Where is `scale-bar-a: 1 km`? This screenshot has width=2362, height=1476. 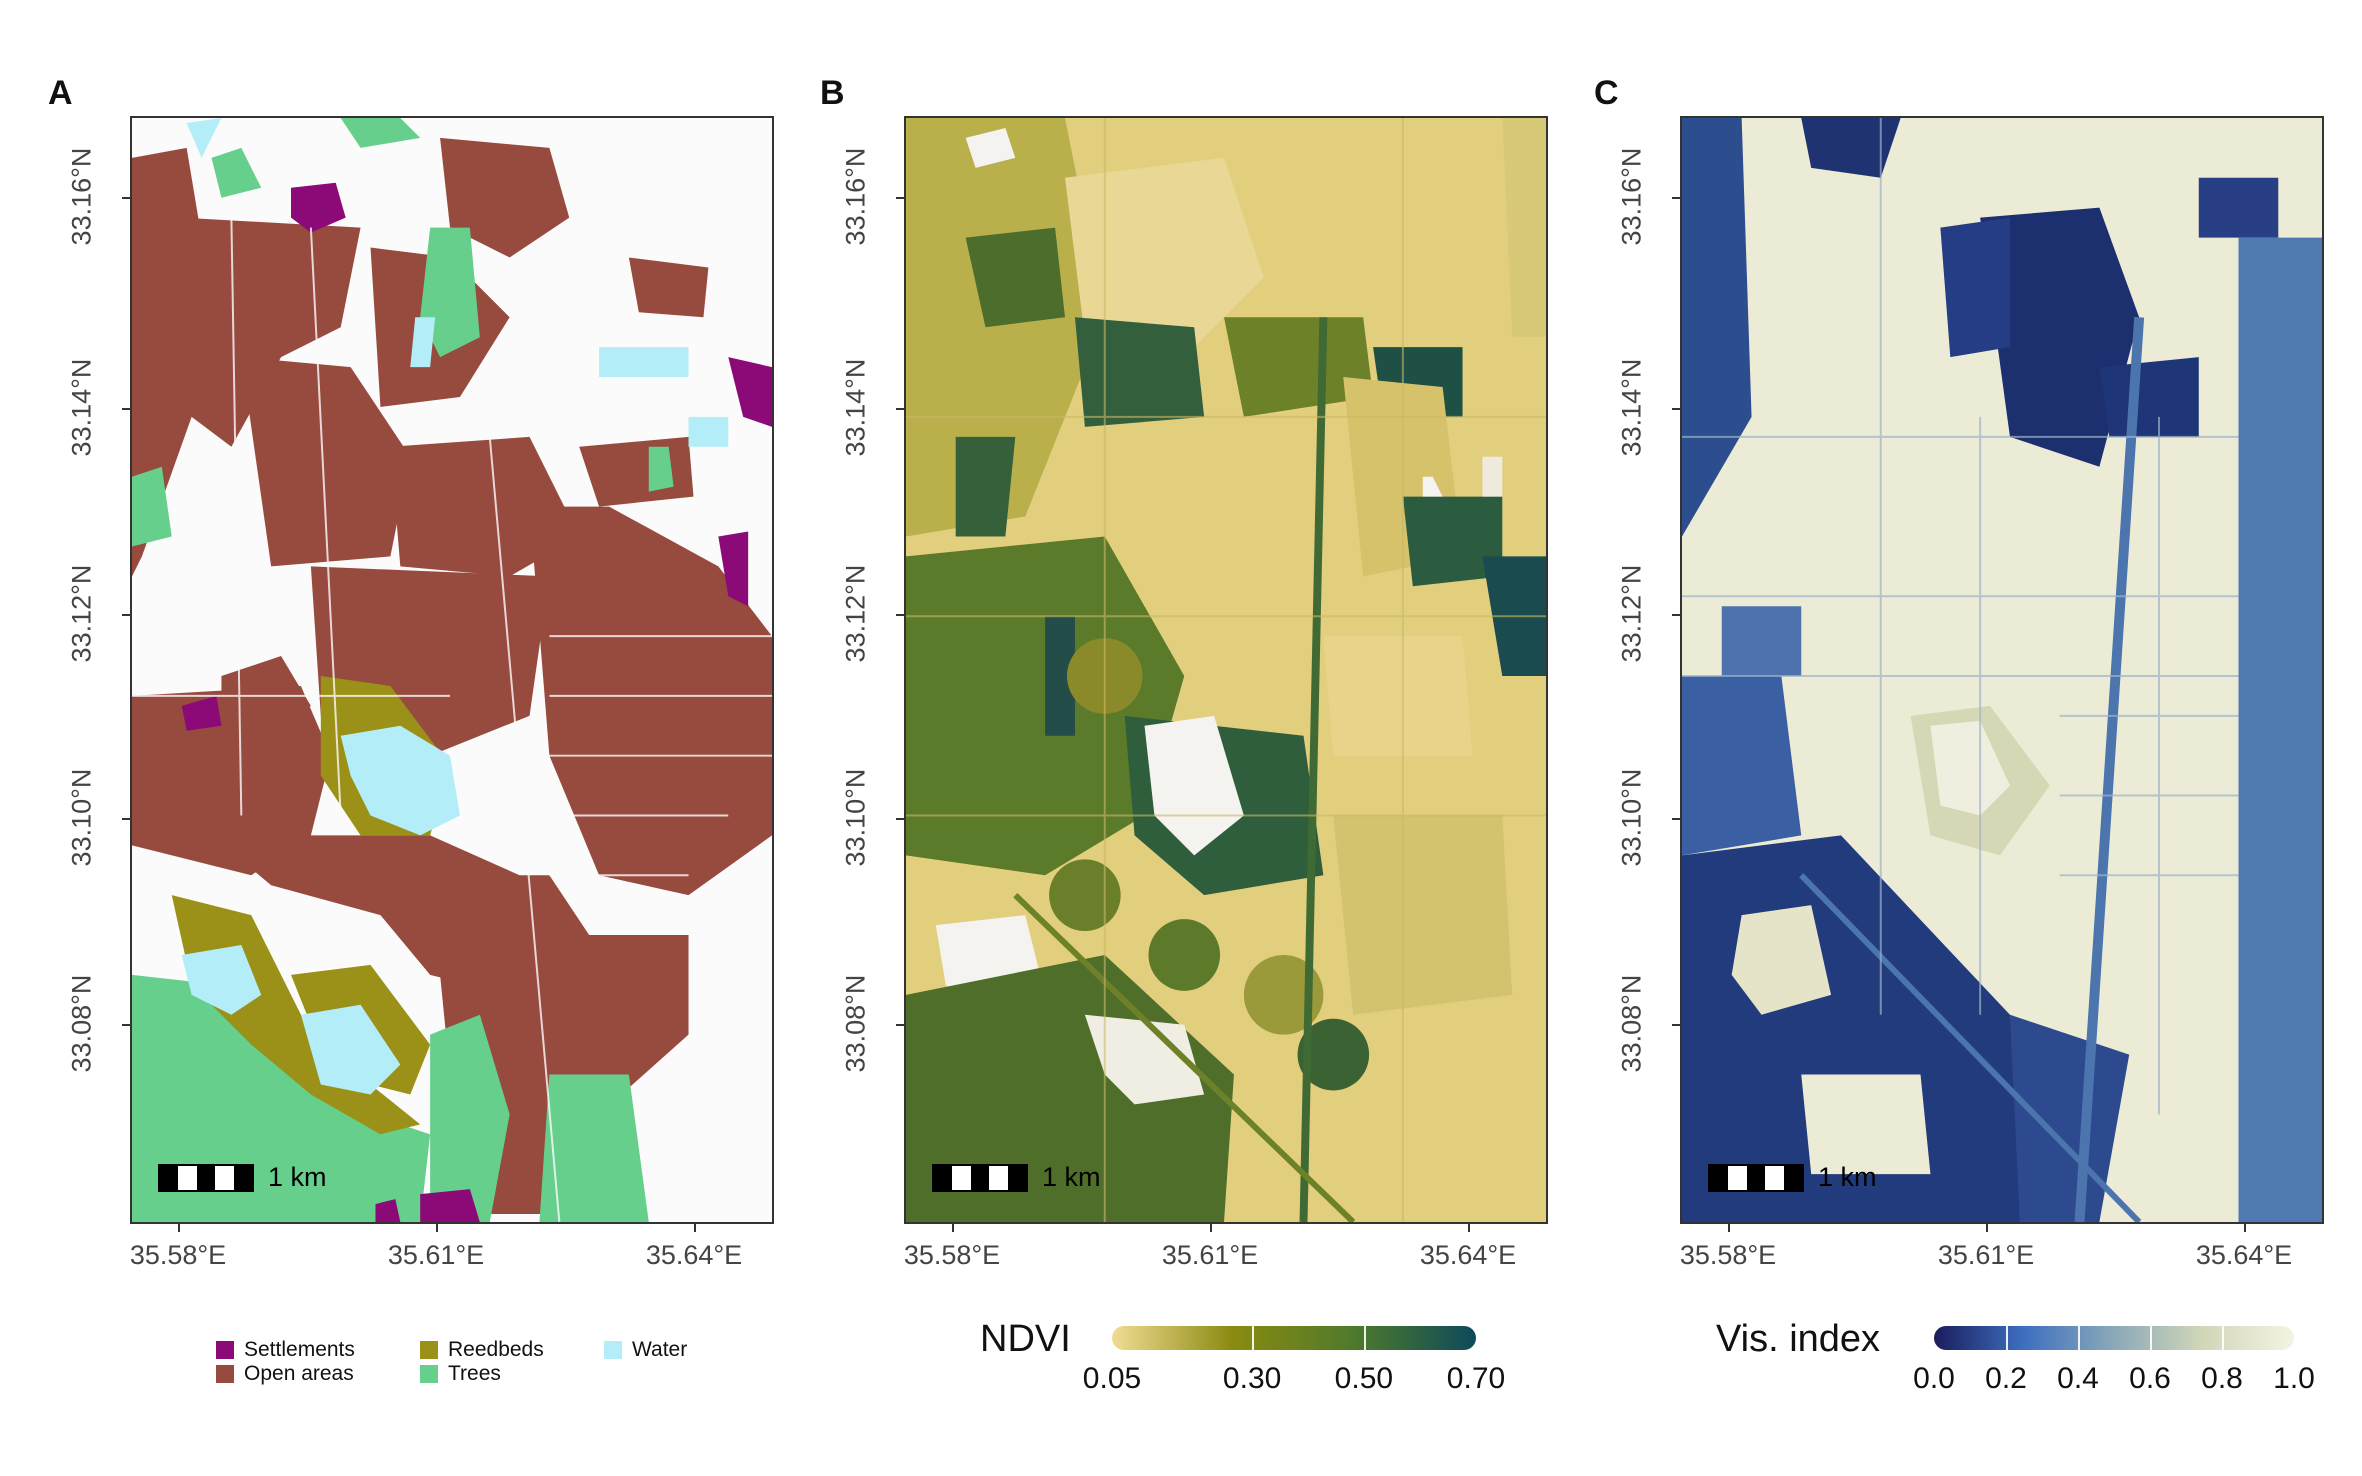
scale-bar-a: 1 km is located at coordinates (242, 1177).